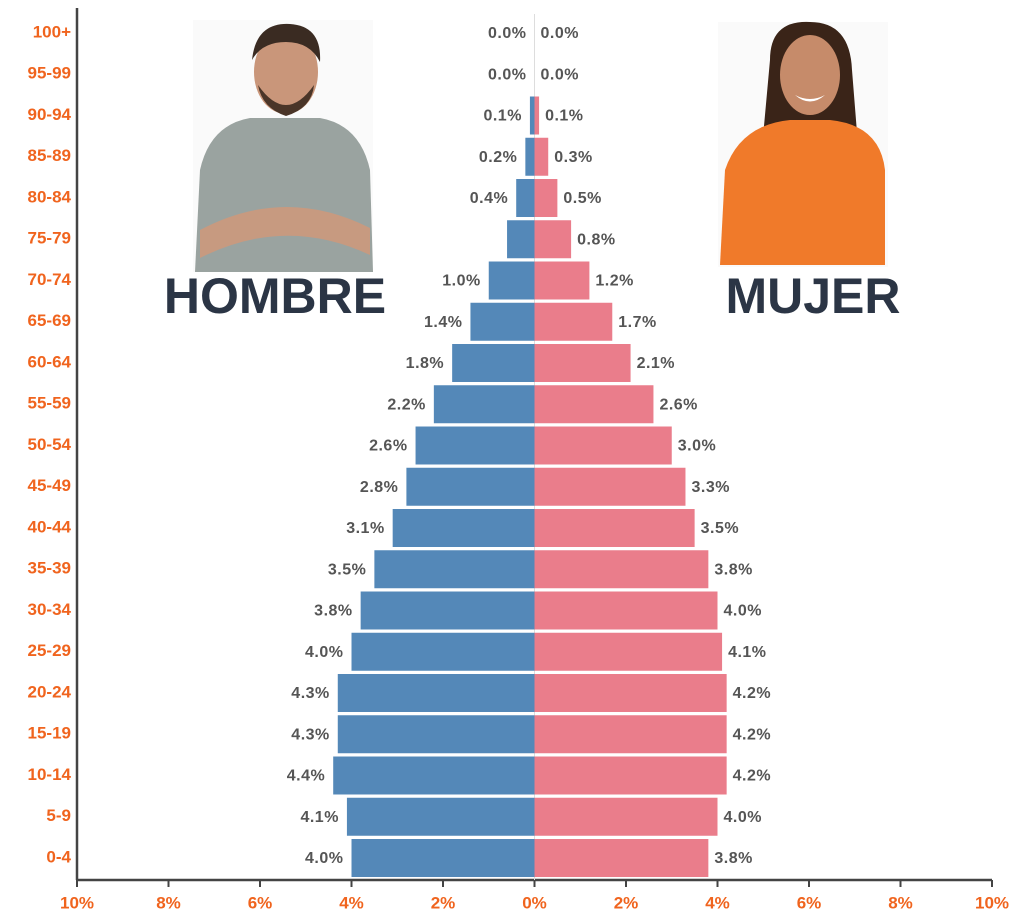 This screenshot has height=913, width=1017. Describe the element at coordinates (50, 691) in the screenshot. I see `category-label: 20-24` at that location.